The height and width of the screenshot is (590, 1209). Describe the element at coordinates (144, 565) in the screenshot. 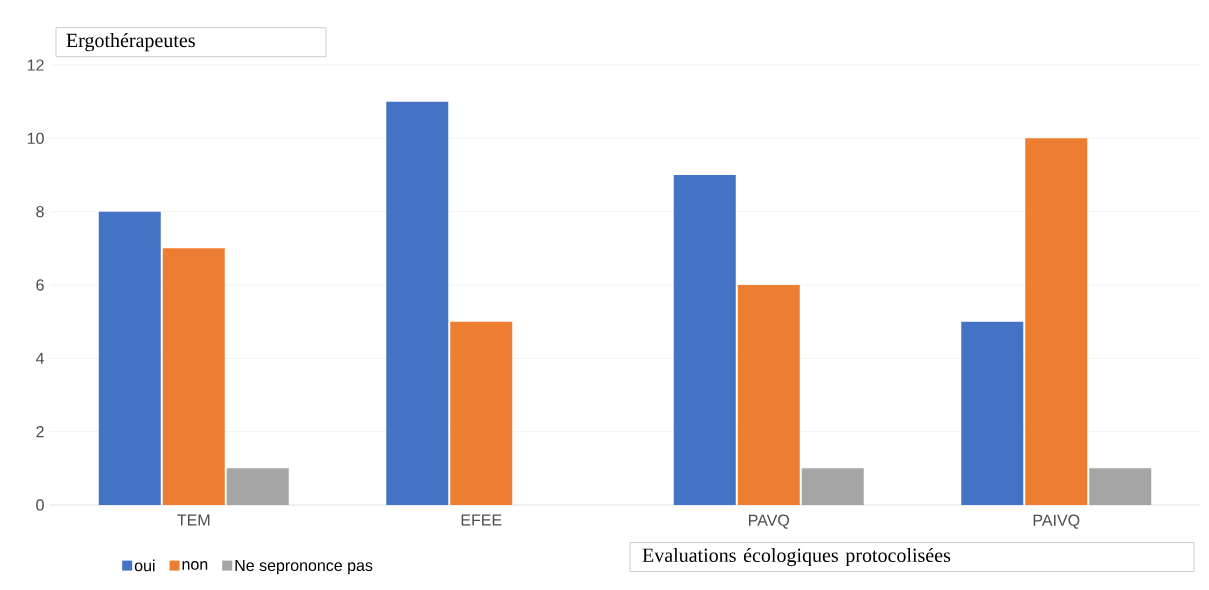

I see `legend-label: oui` at that location.